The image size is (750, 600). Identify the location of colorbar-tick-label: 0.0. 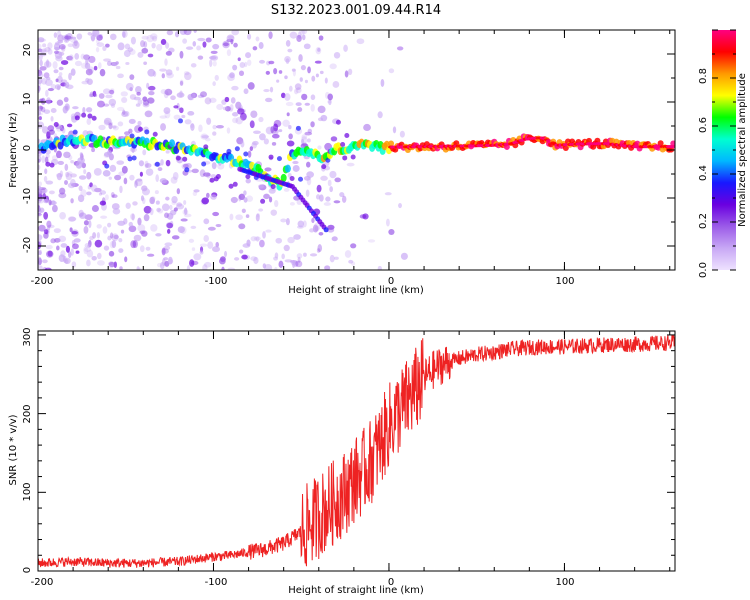
(703, 270).